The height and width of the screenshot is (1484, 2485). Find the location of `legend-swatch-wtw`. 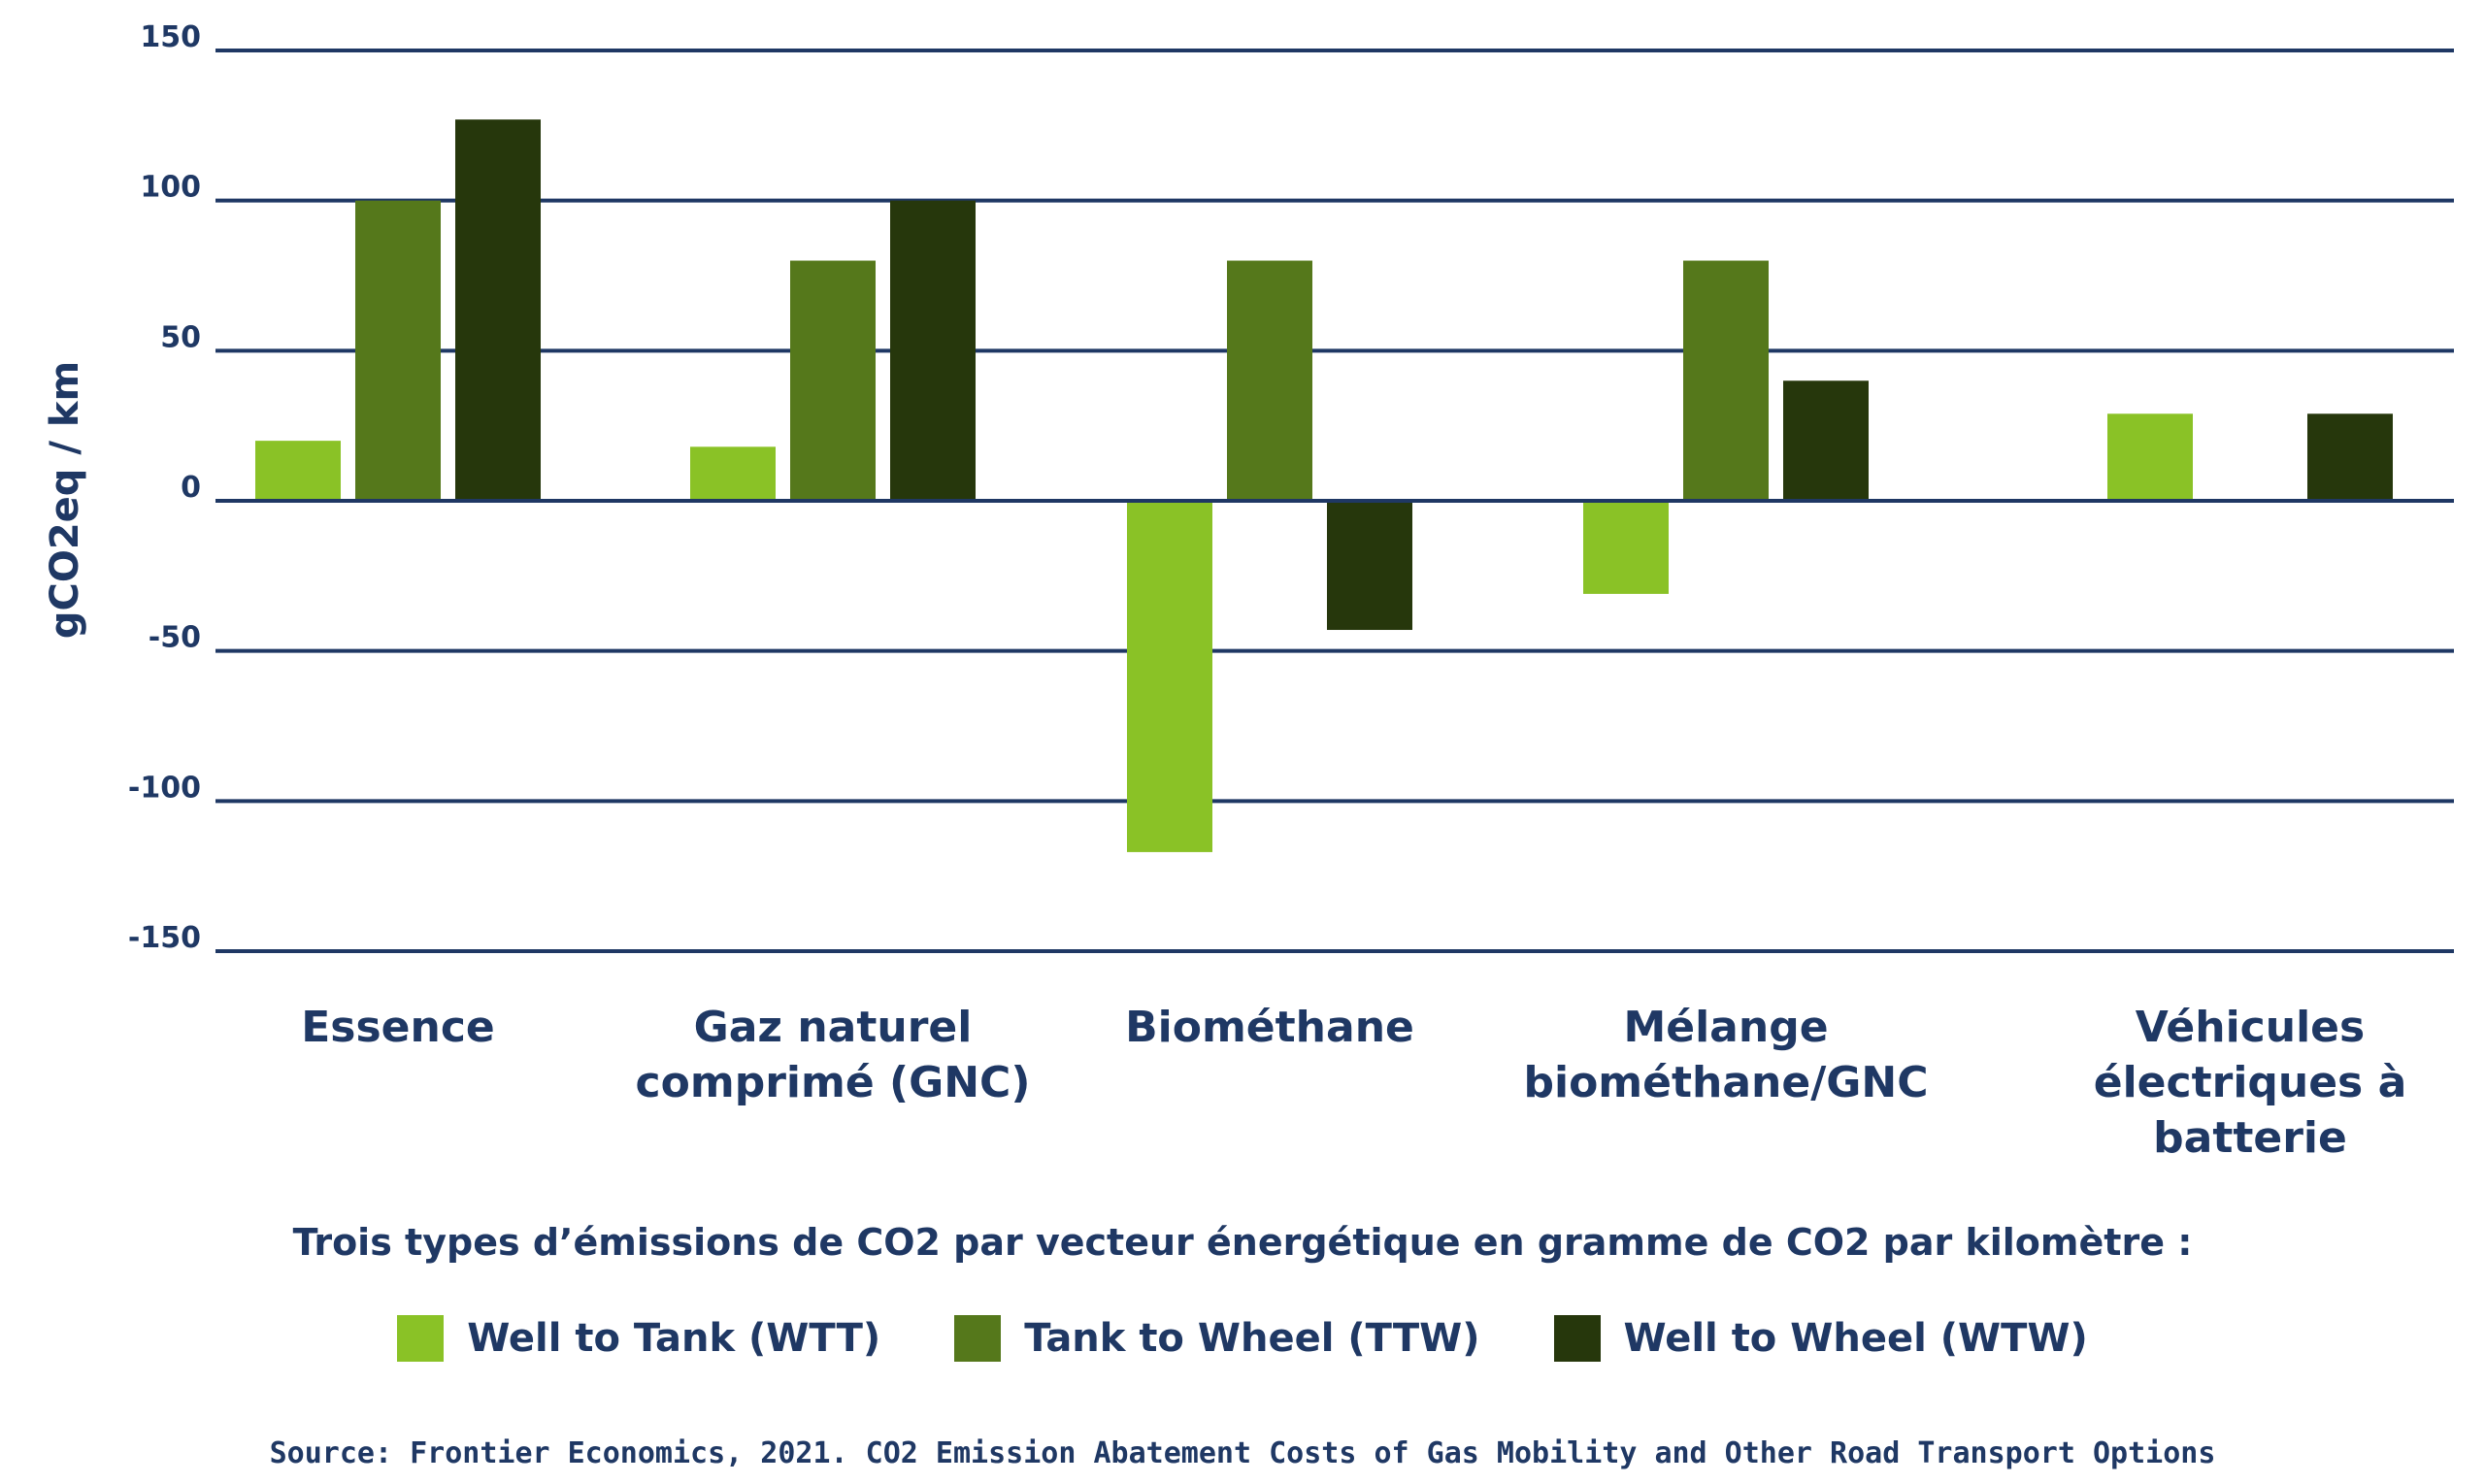

legend-swatch-wtw is located at coordinates (1577, 1338).